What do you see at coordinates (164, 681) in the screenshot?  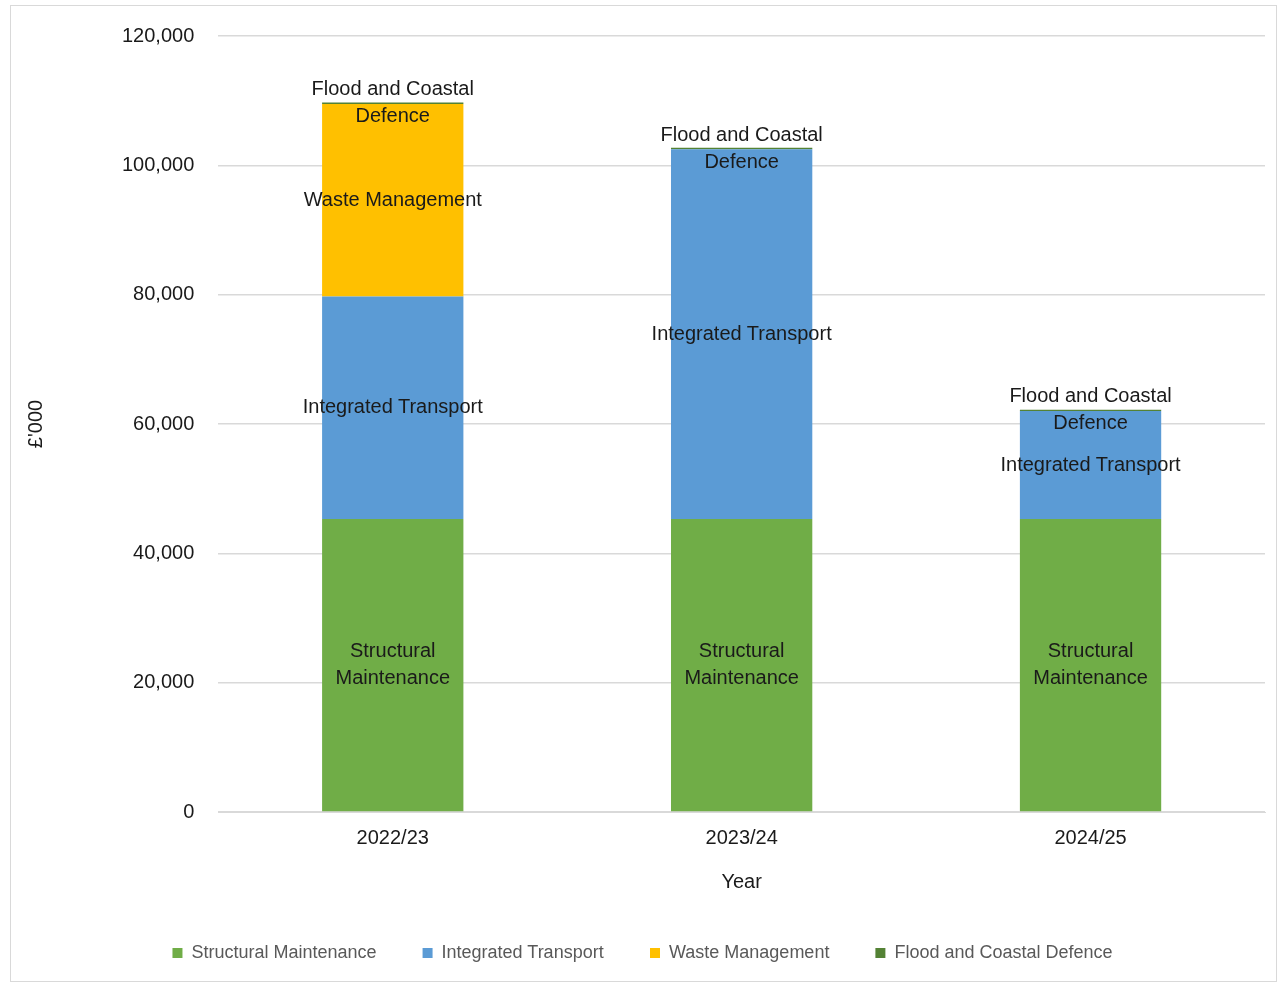 I see `y-tick-label: 20,000` at bounding box center [164, 681].